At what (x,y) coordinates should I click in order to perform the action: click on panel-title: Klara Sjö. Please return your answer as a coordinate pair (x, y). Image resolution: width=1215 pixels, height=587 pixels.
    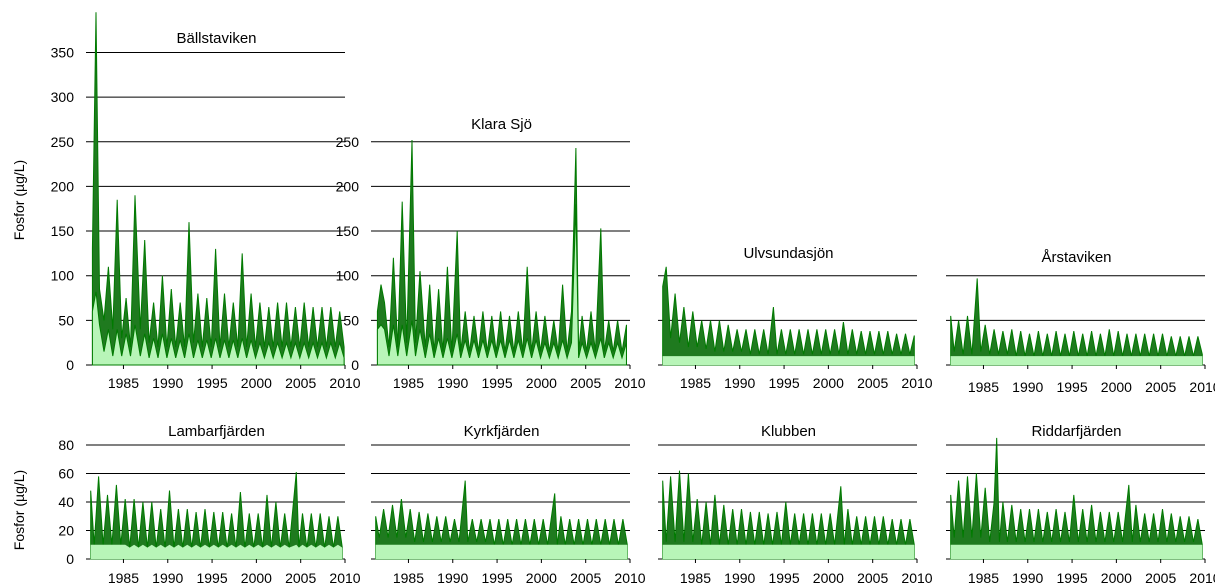
    Looking at the image, I should click on (501, 124).